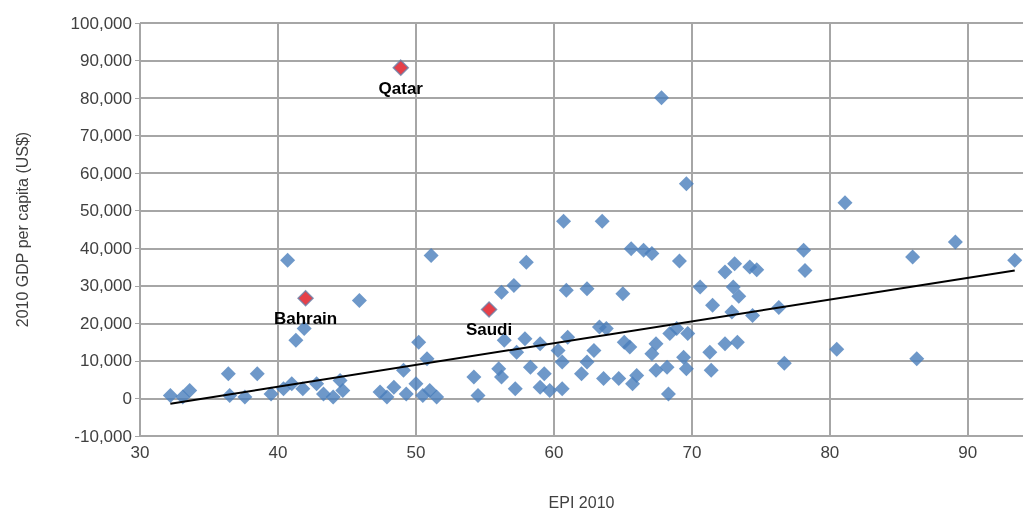  Describe the element at coordinates (106, 136) in the screenshot. I see `y-tick-label: 70,000` at that location.